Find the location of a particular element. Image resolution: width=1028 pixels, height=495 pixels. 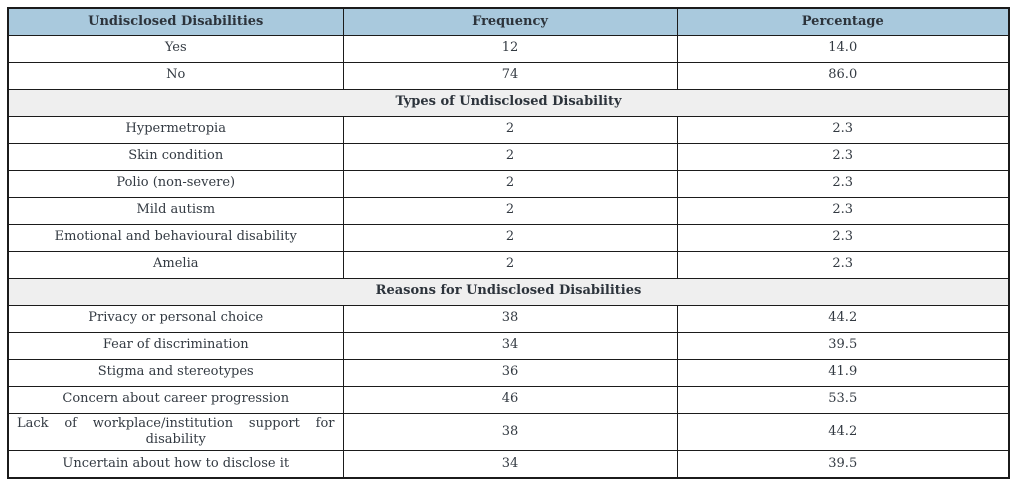

cell-label: Hypermetropia is located at coordinates (175, 129).